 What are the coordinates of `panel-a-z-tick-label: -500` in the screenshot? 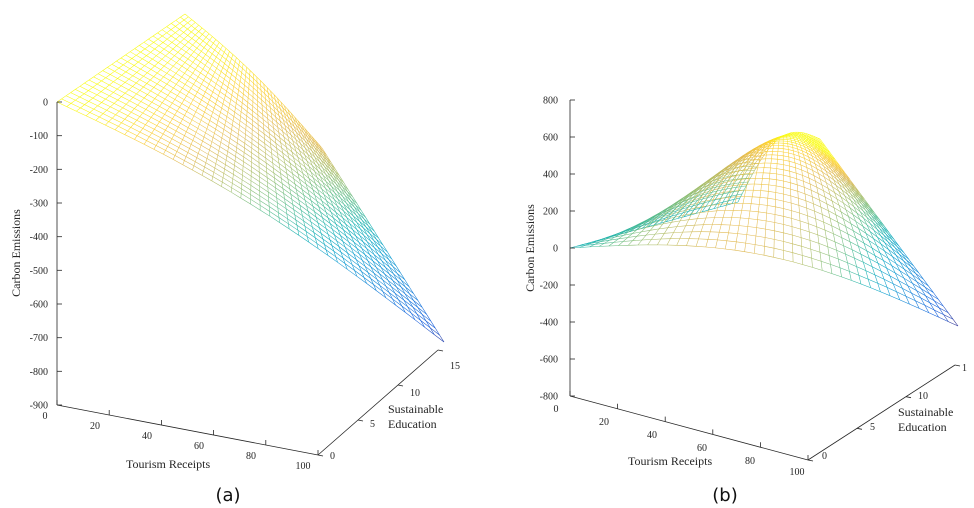 It's located at (39, 271).